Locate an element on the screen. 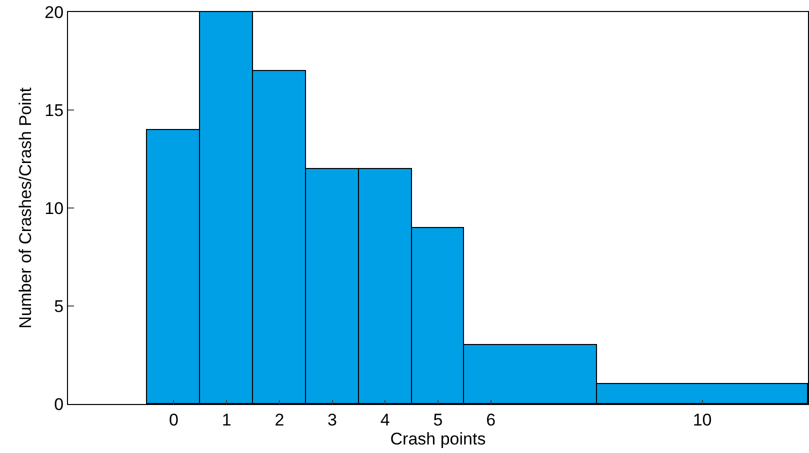  x-tick-label: 2 is located at coordinates (279, 420).